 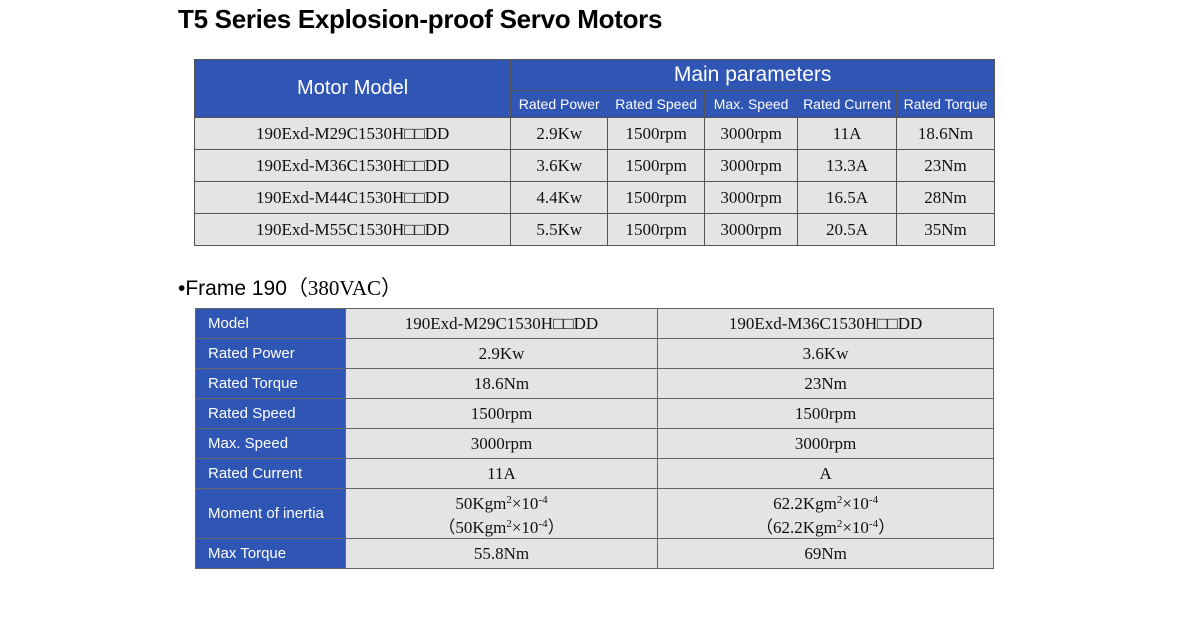 What do you see at coordinates (270, 353) in the screenshot?
I see `row-label: Rated Power` at bounding box center [270, 353].